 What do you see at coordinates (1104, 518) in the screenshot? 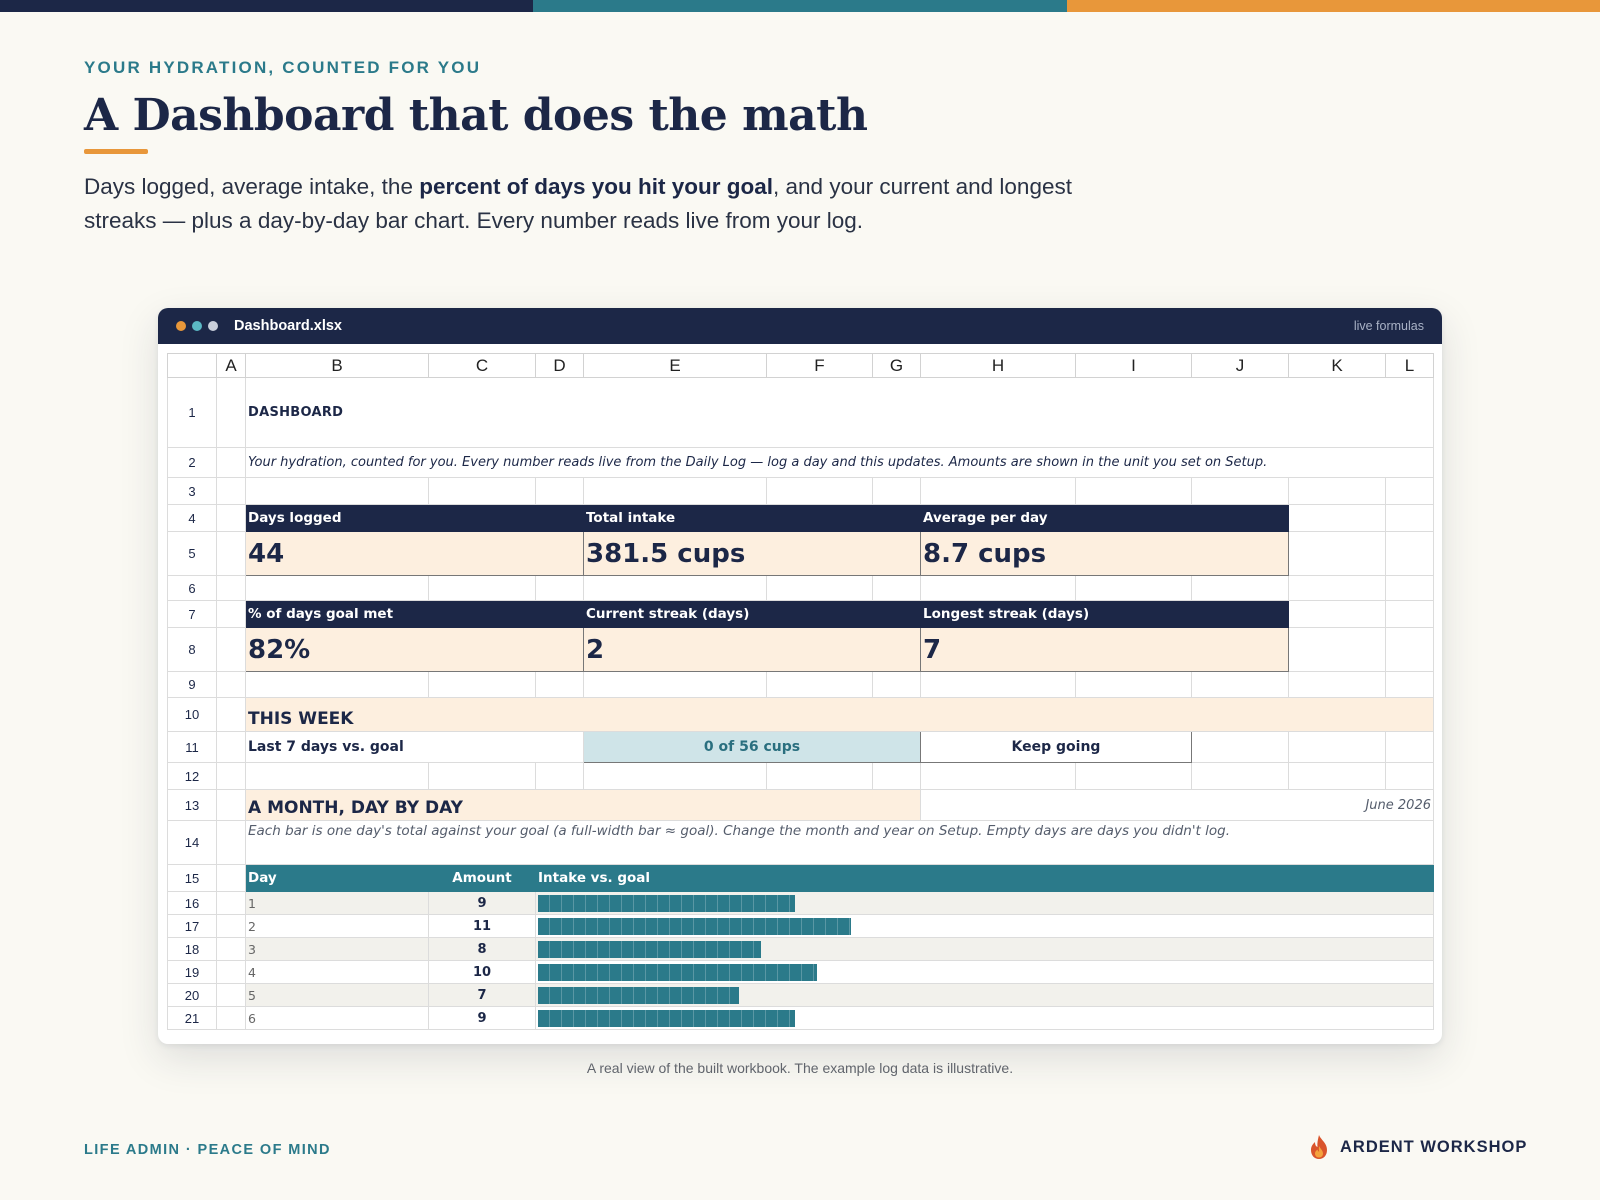
I see `kpi-label-average-per-day: Average per day` at bounding box center [1104, 518].